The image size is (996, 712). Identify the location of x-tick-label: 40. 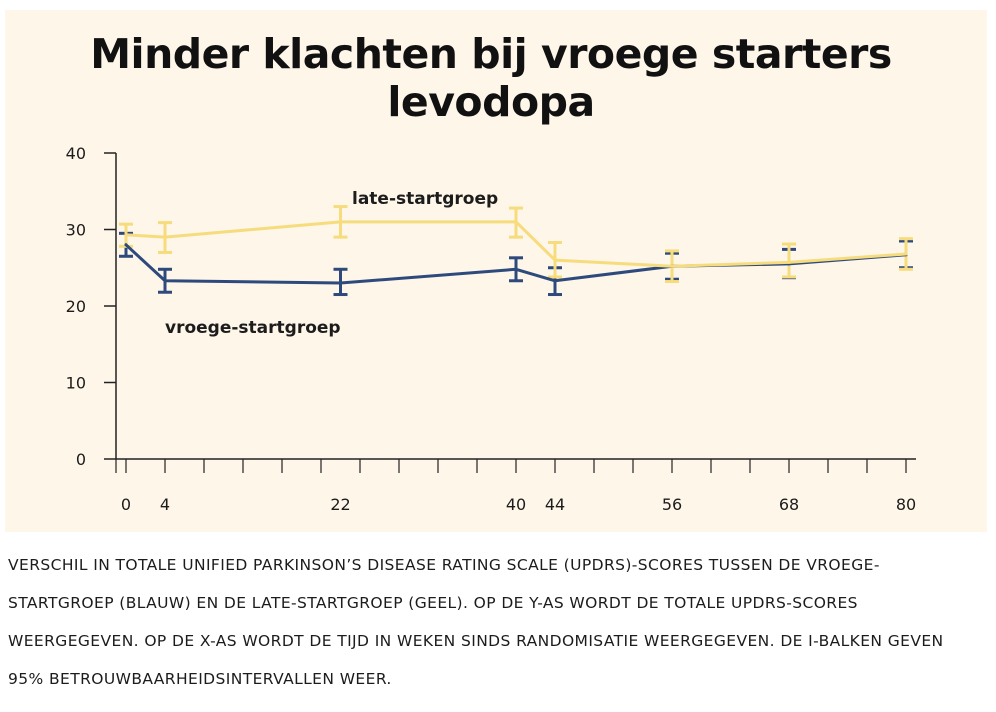
(516, 504).